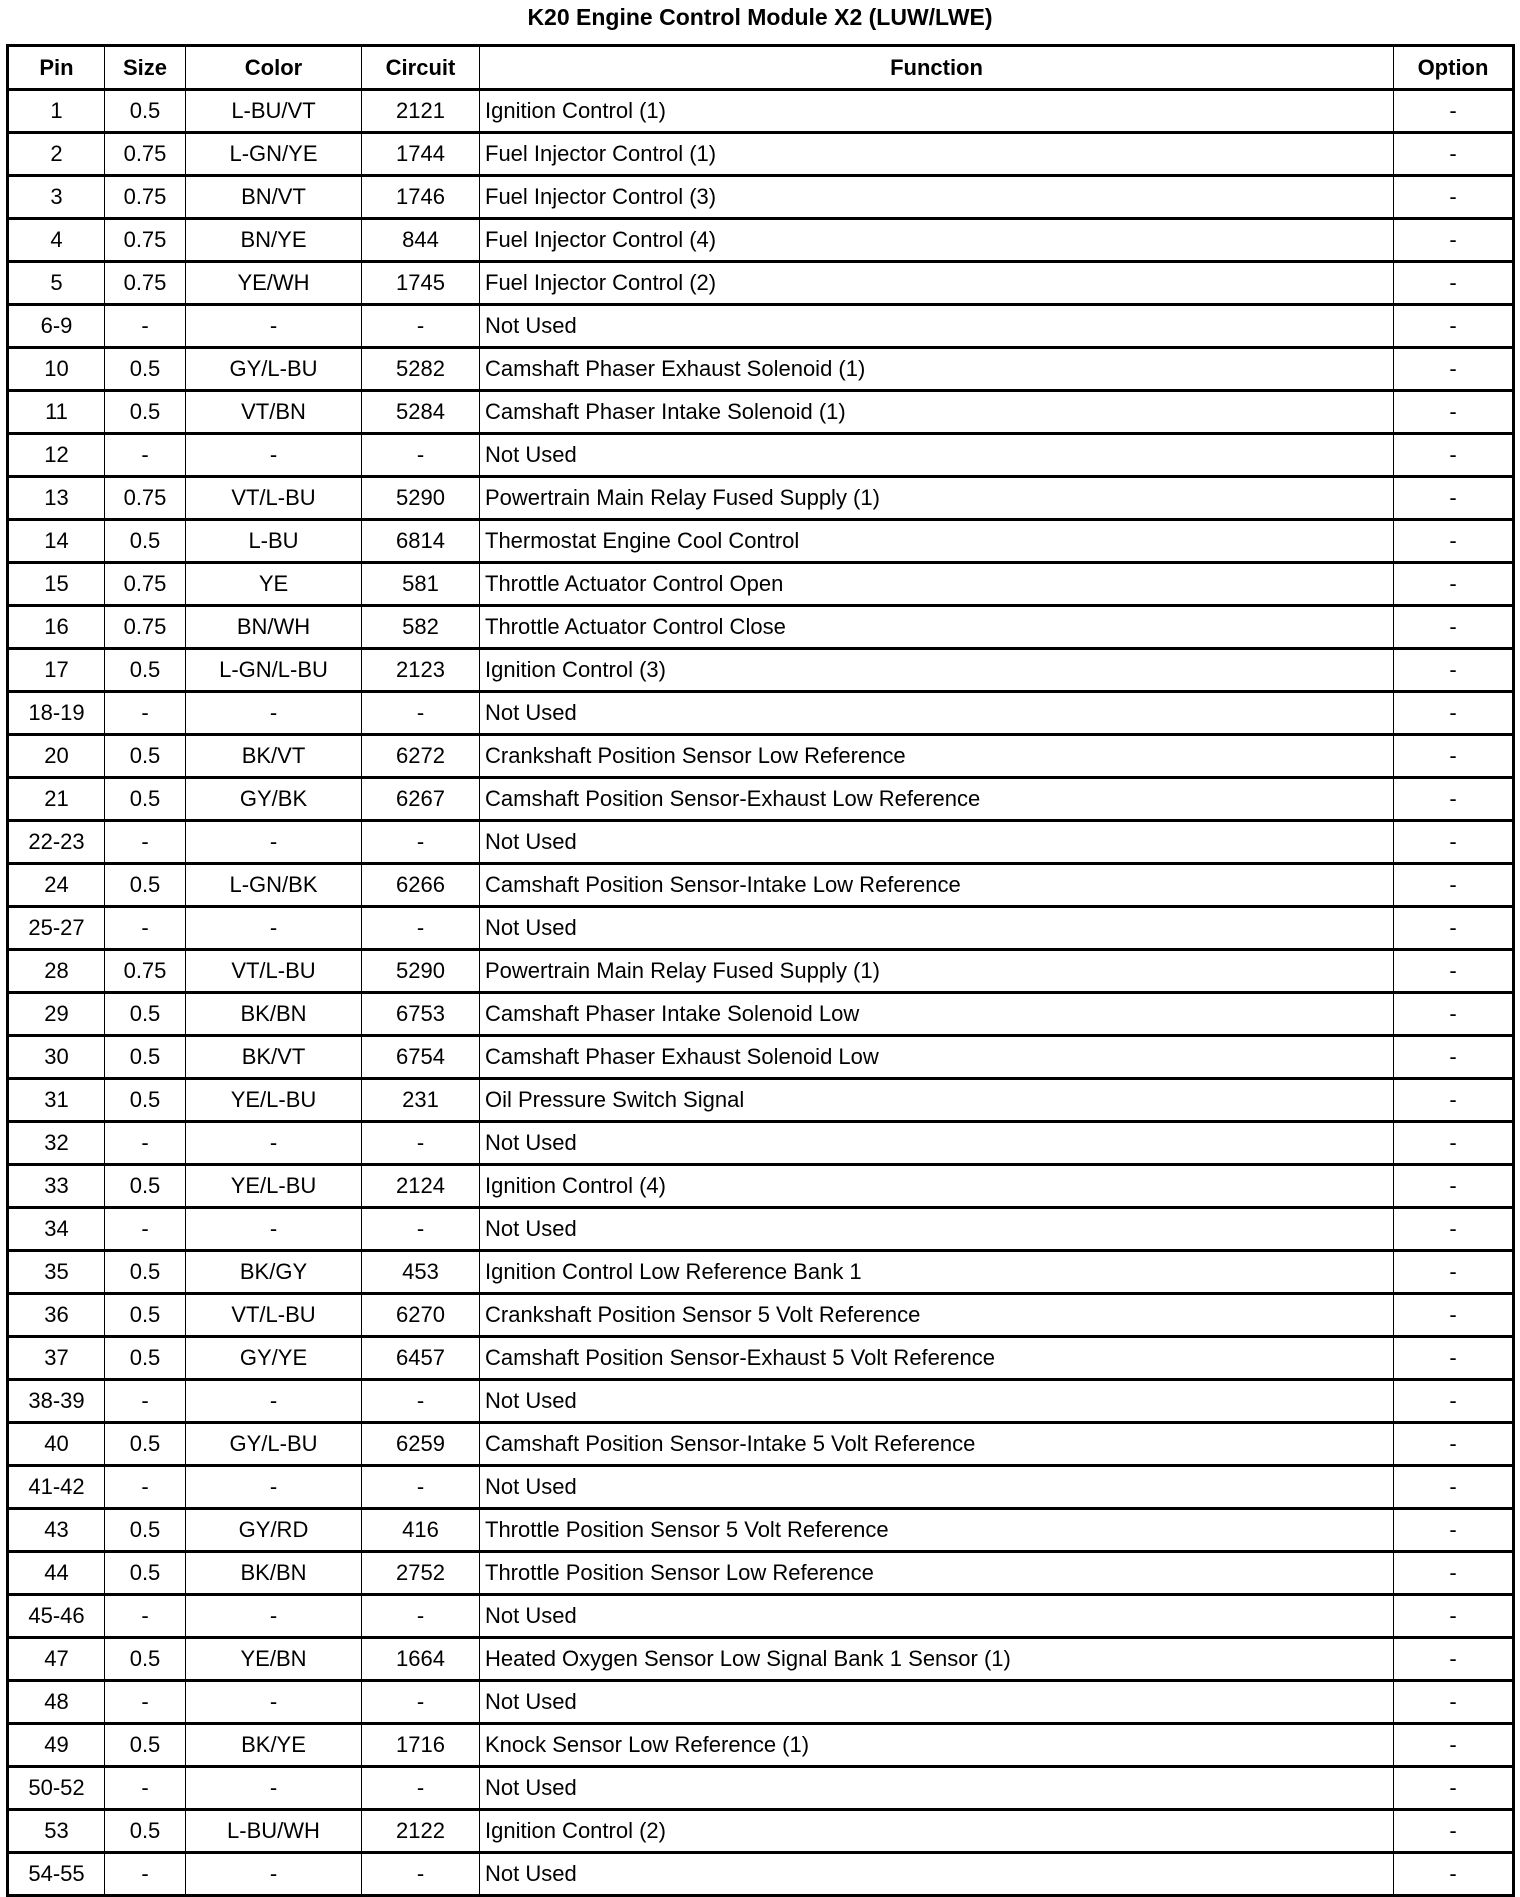 This screenshot has width=1520, height=1897. I want to click on cell-pin: 33, so click(56, 1185).